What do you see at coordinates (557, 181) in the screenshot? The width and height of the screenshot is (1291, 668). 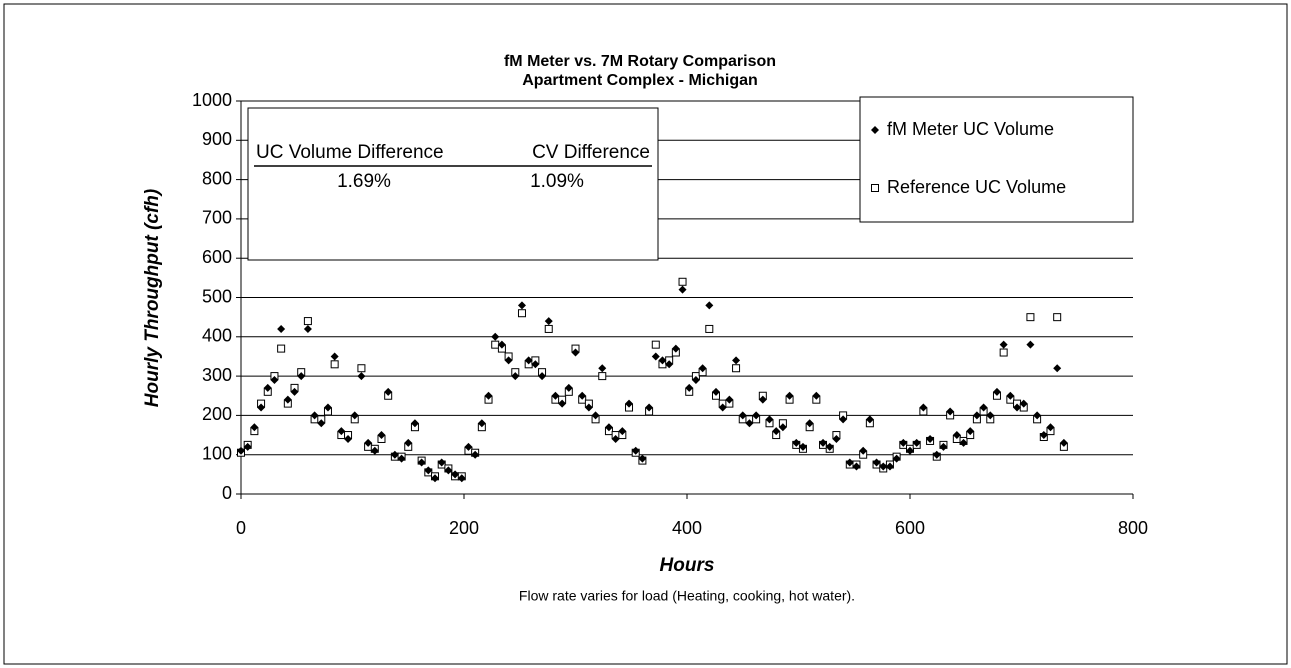 I see `annotation-value: 1.09%` at bounding box center [557, 181].